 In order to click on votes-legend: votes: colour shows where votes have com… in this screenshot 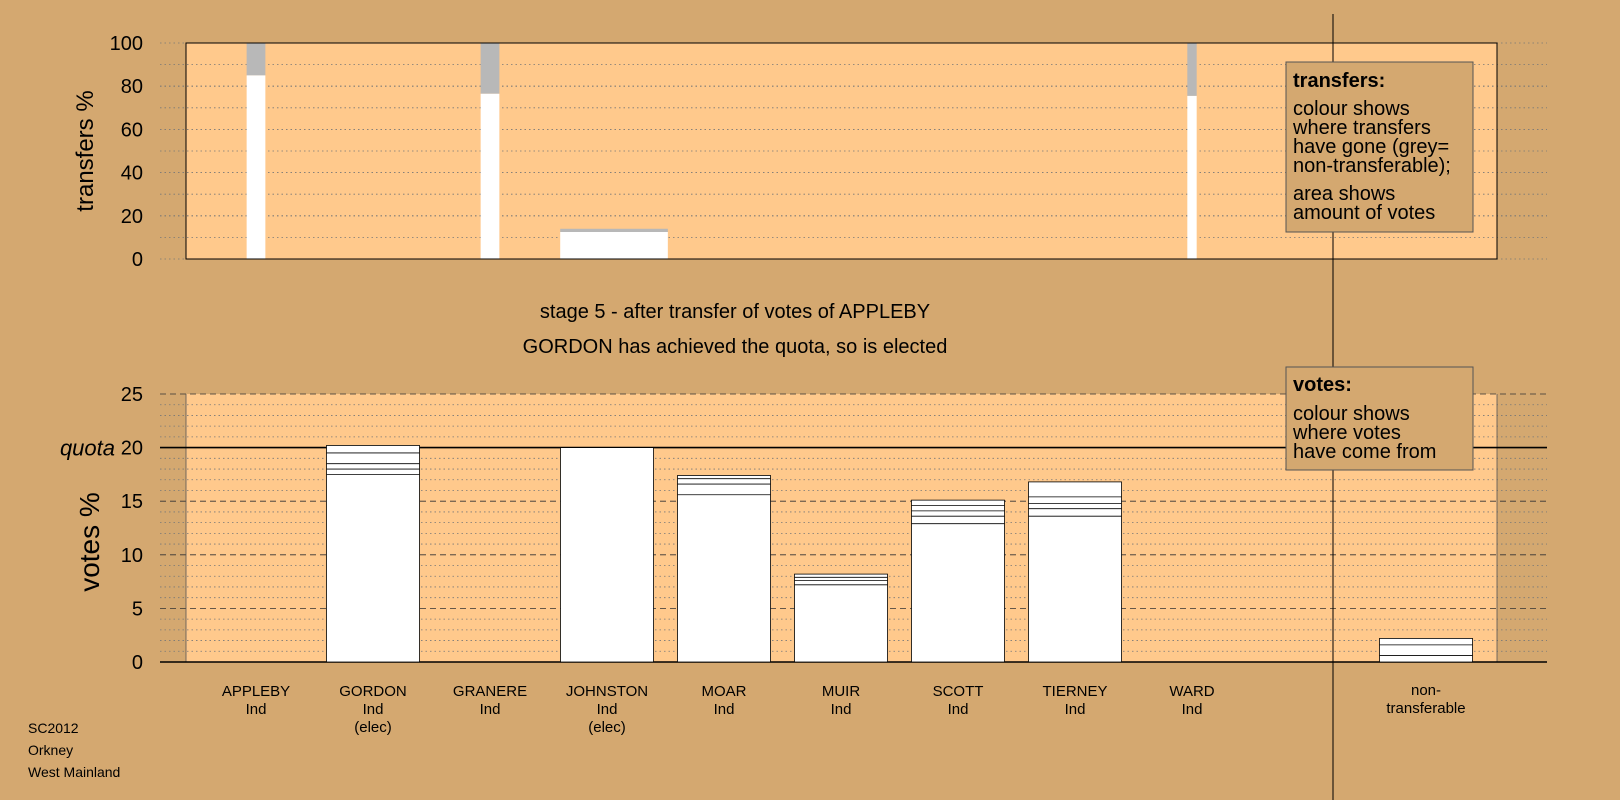, I will do `click(1379, 418)`.